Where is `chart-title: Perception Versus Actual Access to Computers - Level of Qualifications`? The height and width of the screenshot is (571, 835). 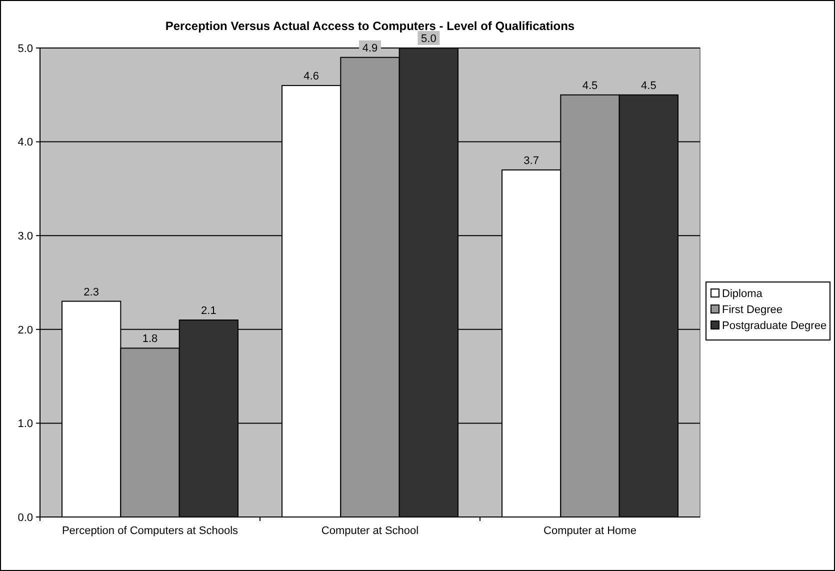
chart-title: Perception Versus Actual Access to Computers - Level of Qualifications is located at coordinates (370, 26).